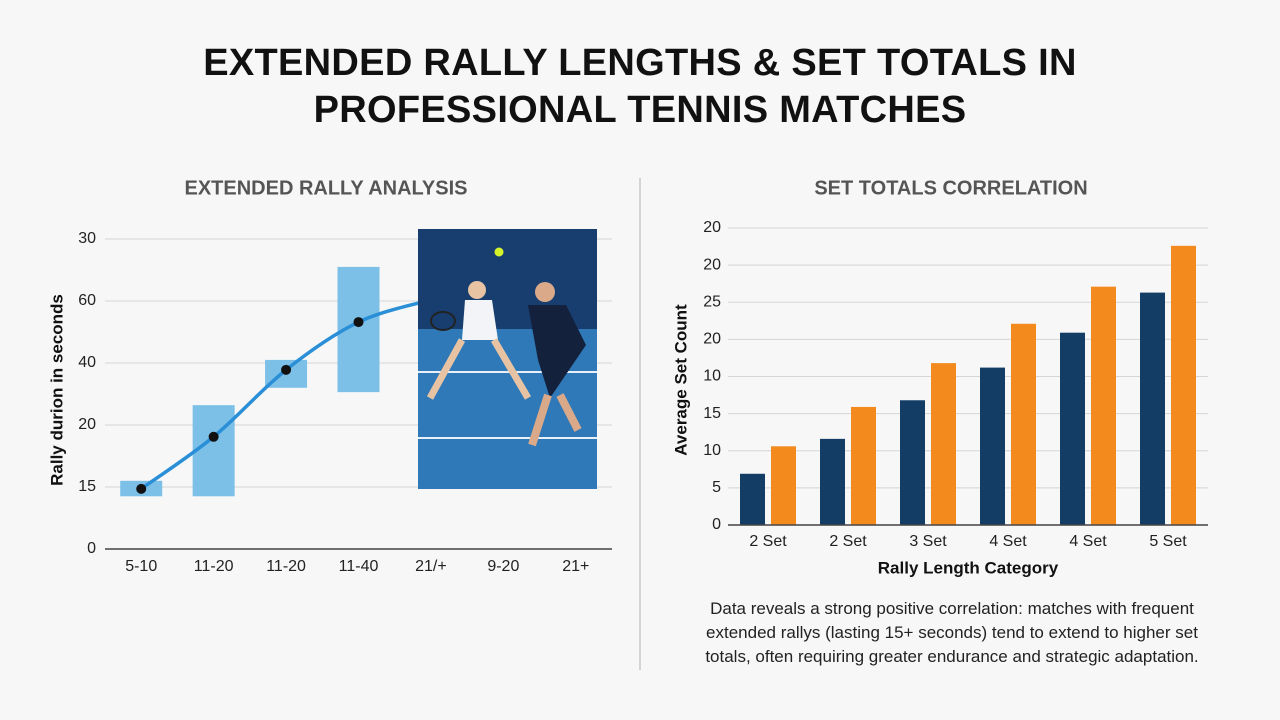 The image size is (1280, 720). I want to click on panel-title: SET TOTALS CORRELATION, so click(950, 188).